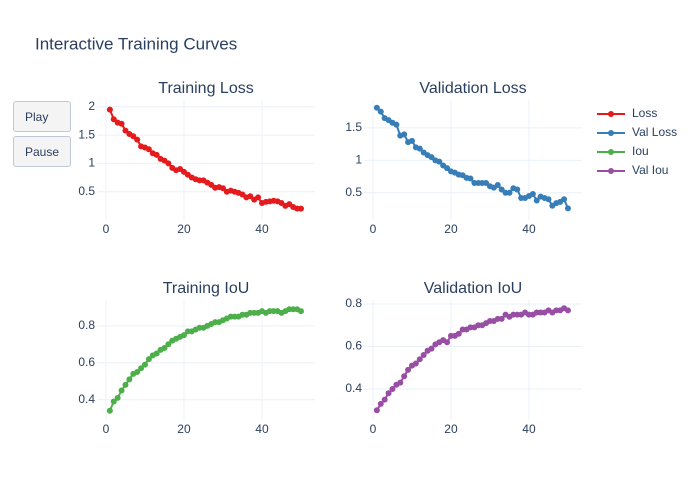  Describe the element at coordinates (644, 113) in the screenshot. I see `legend-label: Loss` at that location.